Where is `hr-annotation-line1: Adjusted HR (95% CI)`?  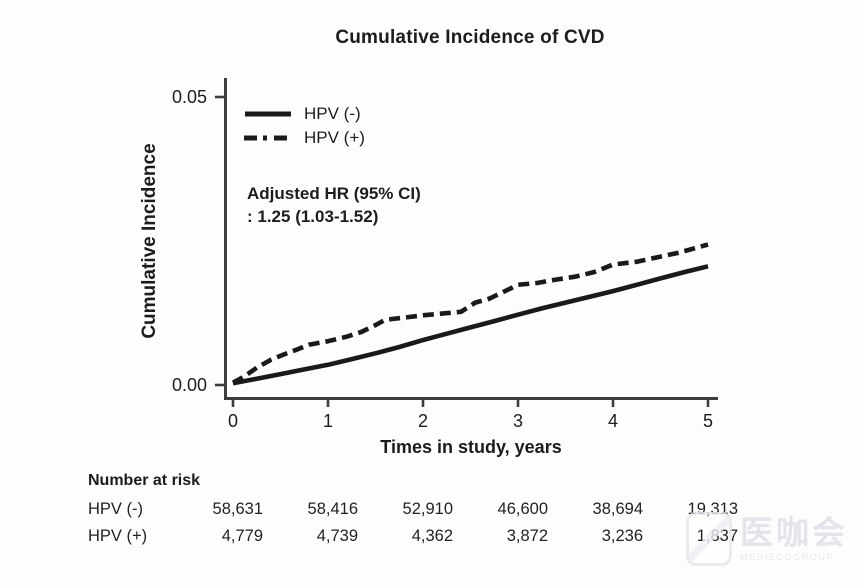
hr-annotation-line1: Adjusted HR (95% CI) is located at coordinates (334, 193).